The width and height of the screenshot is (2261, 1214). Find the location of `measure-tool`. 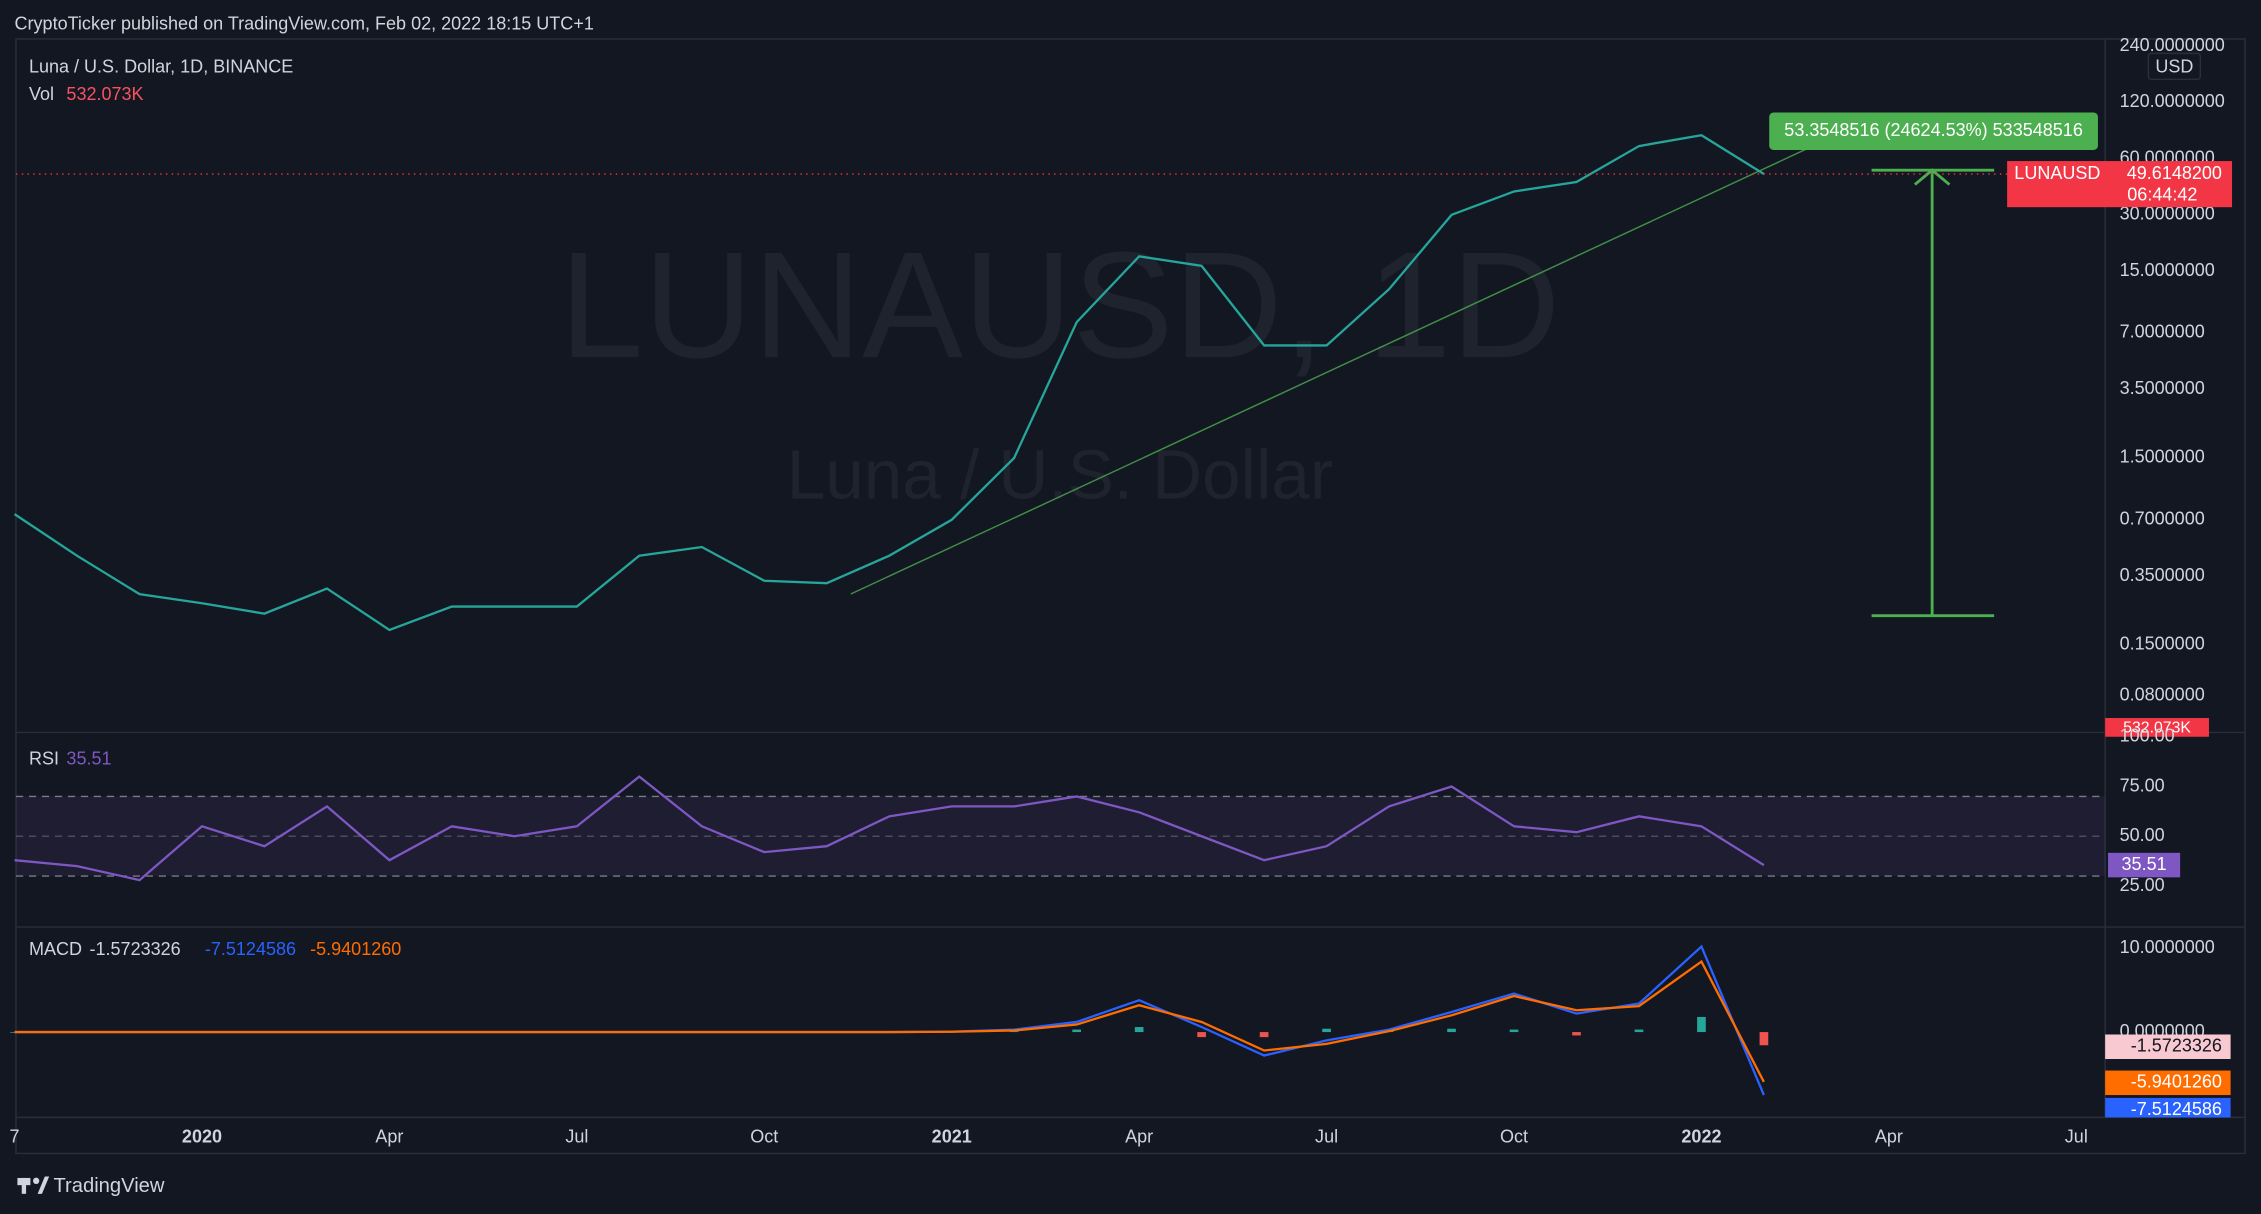

measure-tool is located at coordinates (1933, 393).